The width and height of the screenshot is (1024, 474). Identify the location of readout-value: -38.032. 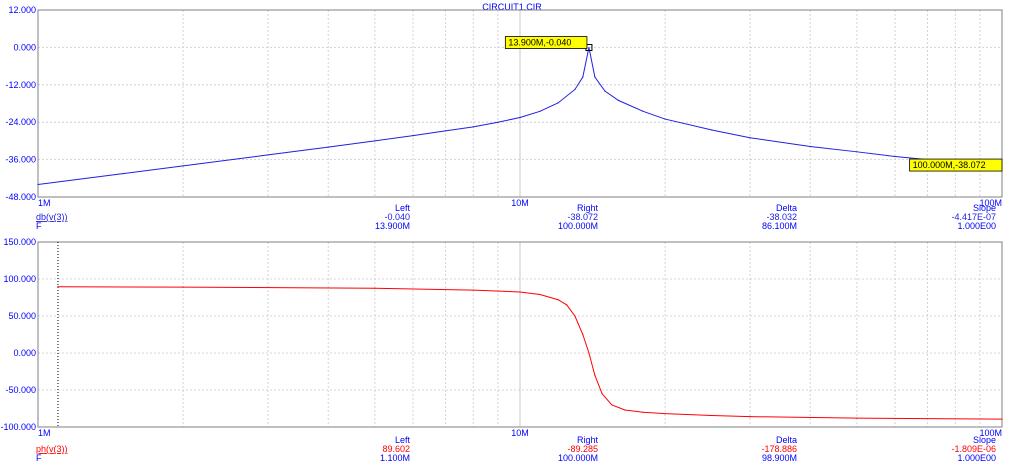
(781, 217).